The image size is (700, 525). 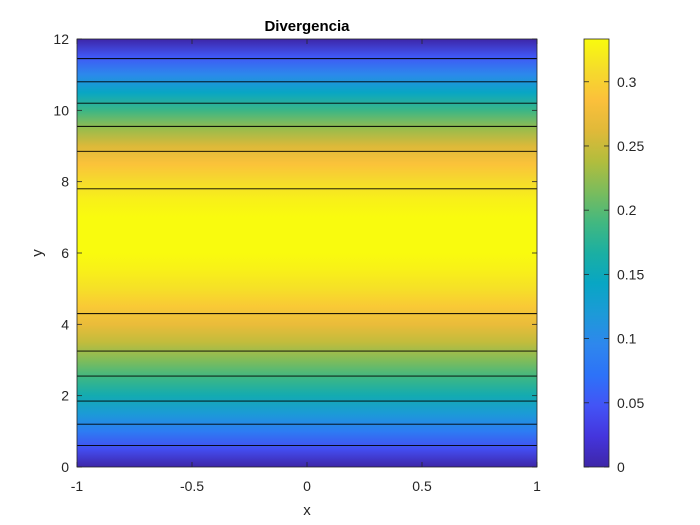 I want to click on colorbar-tick-label: 0.25, so click(x=630, y=146).